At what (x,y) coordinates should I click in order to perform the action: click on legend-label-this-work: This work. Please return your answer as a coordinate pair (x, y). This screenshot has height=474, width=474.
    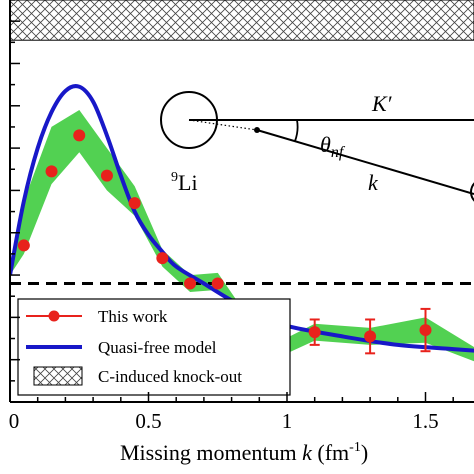
    Looking at the image, I should click on (133, 316).